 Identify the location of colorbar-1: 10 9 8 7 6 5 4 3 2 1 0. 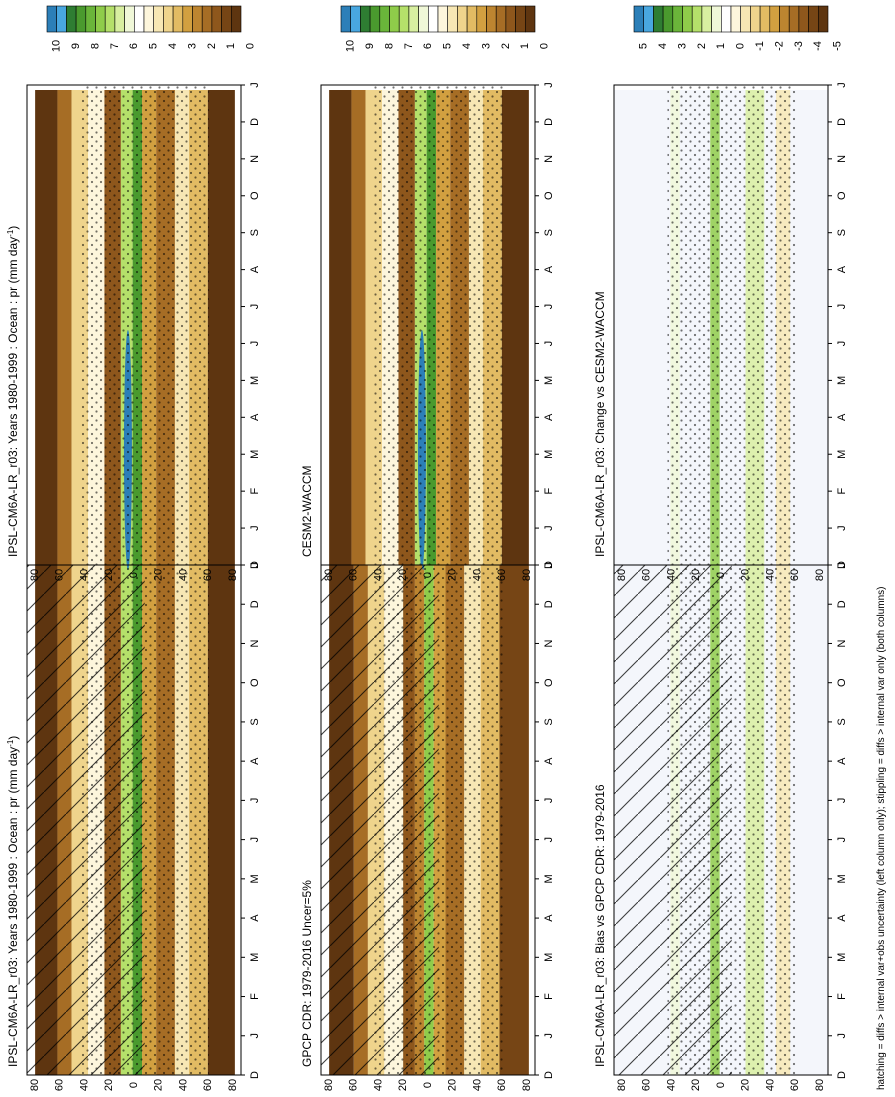
(445, 28).